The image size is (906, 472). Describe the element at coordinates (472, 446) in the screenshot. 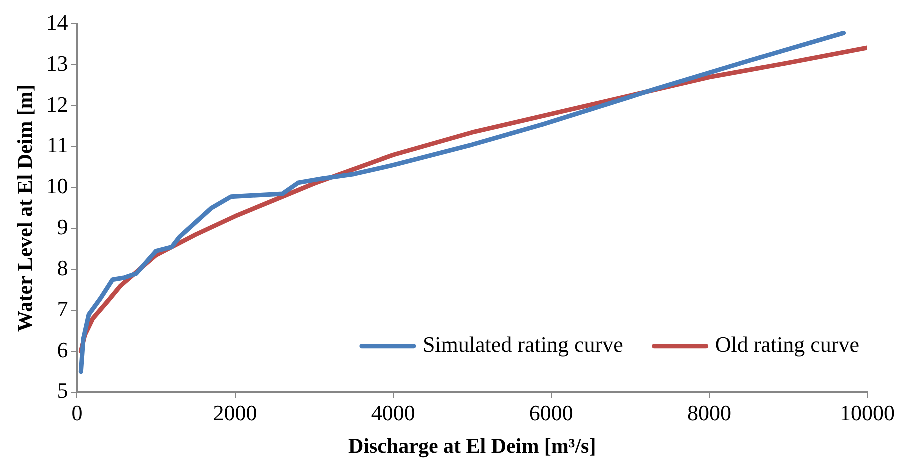

I see `x-axis-title: Discharge at El Deim [m³/s]` at that location.